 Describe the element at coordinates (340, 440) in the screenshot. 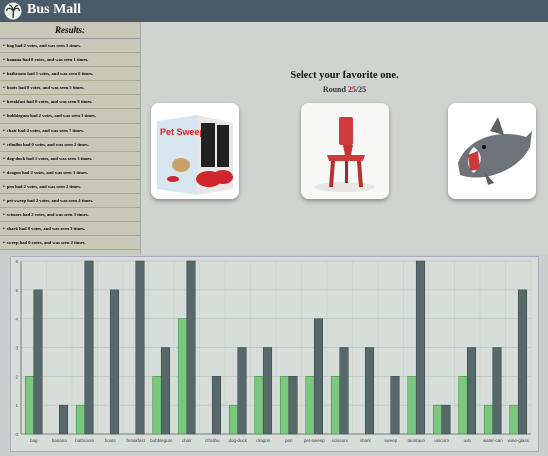

I see `x-tick-label: scissors` at that location.